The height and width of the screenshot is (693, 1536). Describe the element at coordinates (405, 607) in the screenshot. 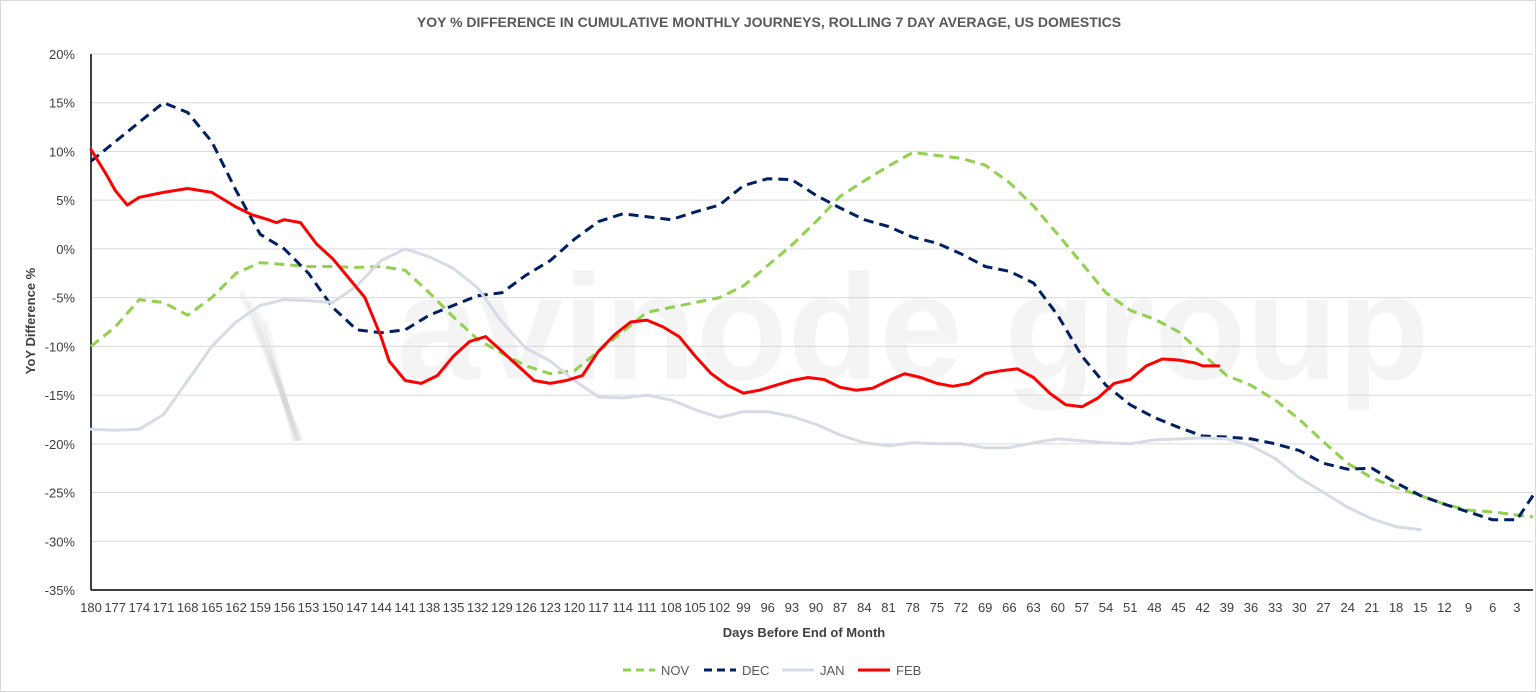

I see `x-tick-label: 141` at that location.